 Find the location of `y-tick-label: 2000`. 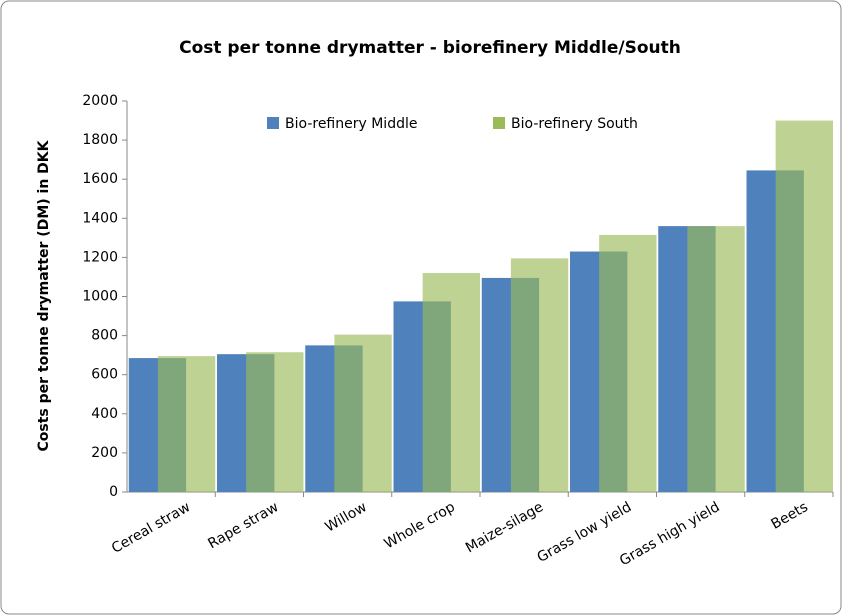

y-tick-label: 2000 is located at coordinates (100, 101).